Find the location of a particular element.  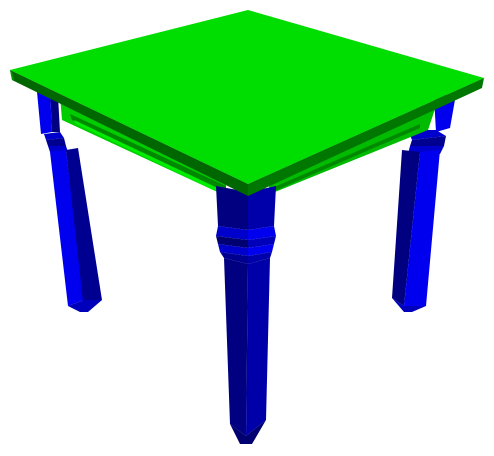

table-leg-front is located at coordinates (246, 315).